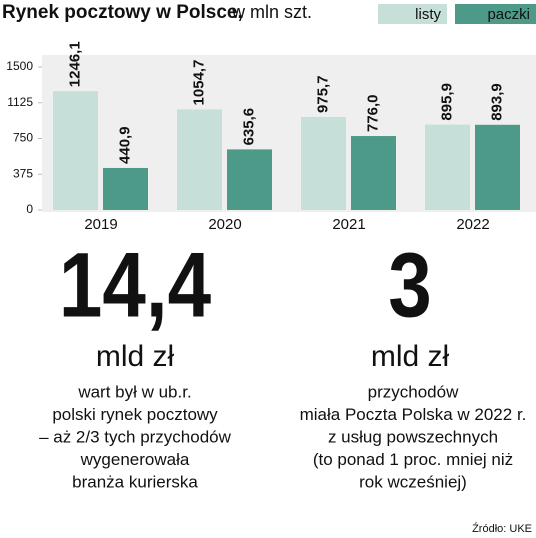 The image size is (536, 538). What do you see at coordinates (135, 436) in the screenshot?
I see `stat-text: – aż 2/3 tych przychodów` at bounding box center [135, 436].